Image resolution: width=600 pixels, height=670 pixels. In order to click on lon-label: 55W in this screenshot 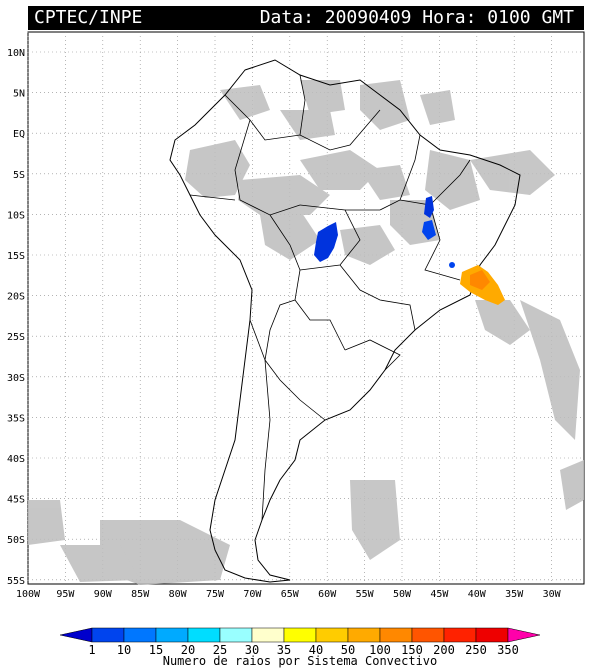, I will do `click(365, 594)`.